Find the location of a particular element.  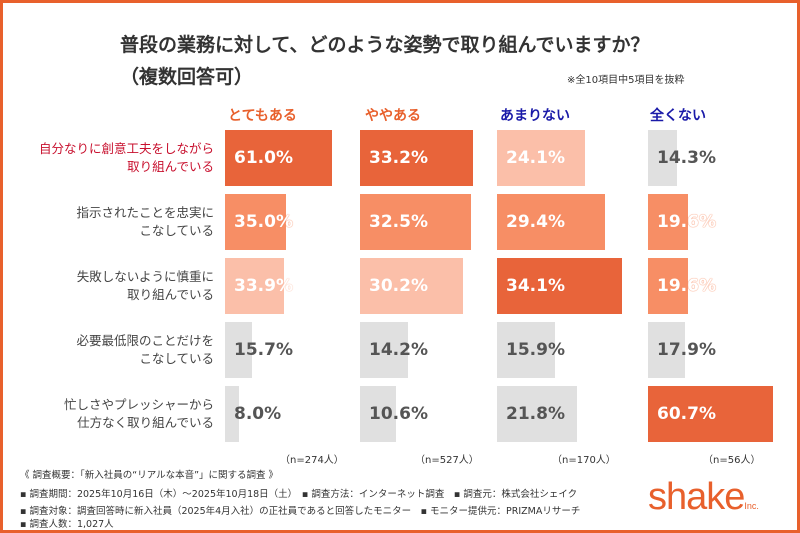

column-header: ややある is located at coordinates (393, 116).